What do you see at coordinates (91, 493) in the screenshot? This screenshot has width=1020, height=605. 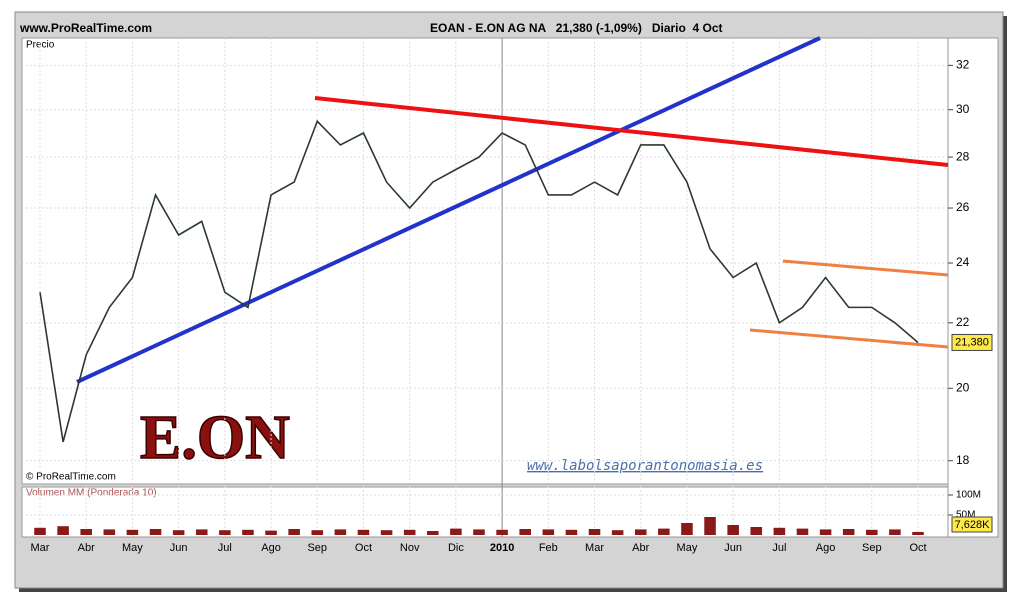 I see `panel-title: Volumen MM (Ponderada 10)` at bounding box center [91, 493].